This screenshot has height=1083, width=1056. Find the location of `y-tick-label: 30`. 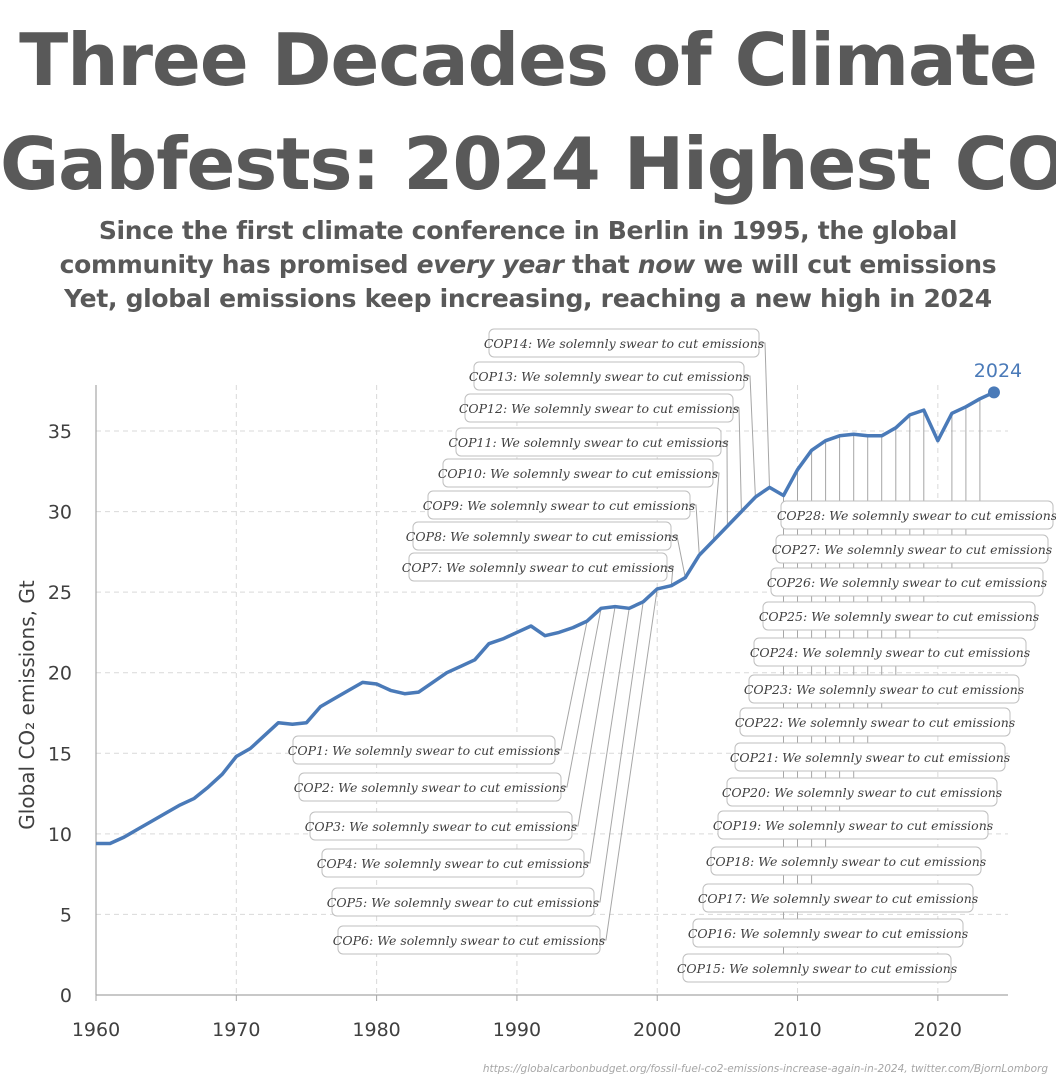

y-tick-label: 30 is located at coordinates (60, 513).